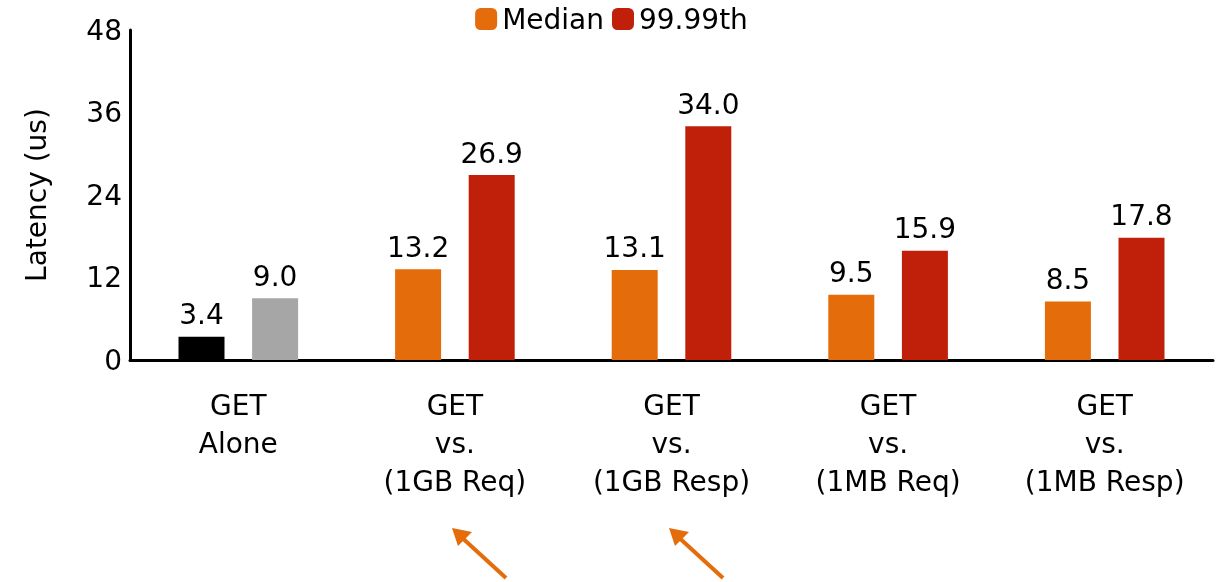  I want to click on x-tick-label: GET vs. (1GB Resp), so click(671, 443).